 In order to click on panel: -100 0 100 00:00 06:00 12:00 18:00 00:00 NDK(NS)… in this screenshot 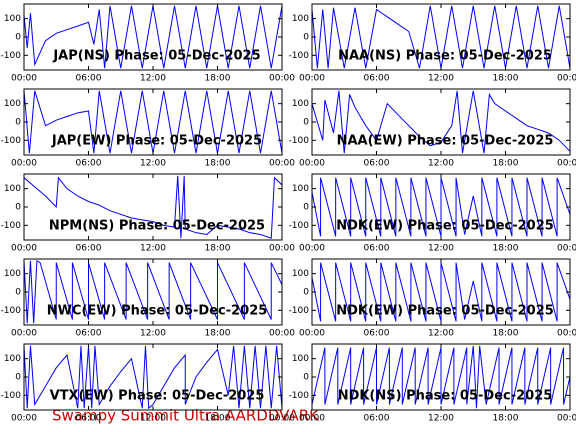, I will do `click(432, 383)`.